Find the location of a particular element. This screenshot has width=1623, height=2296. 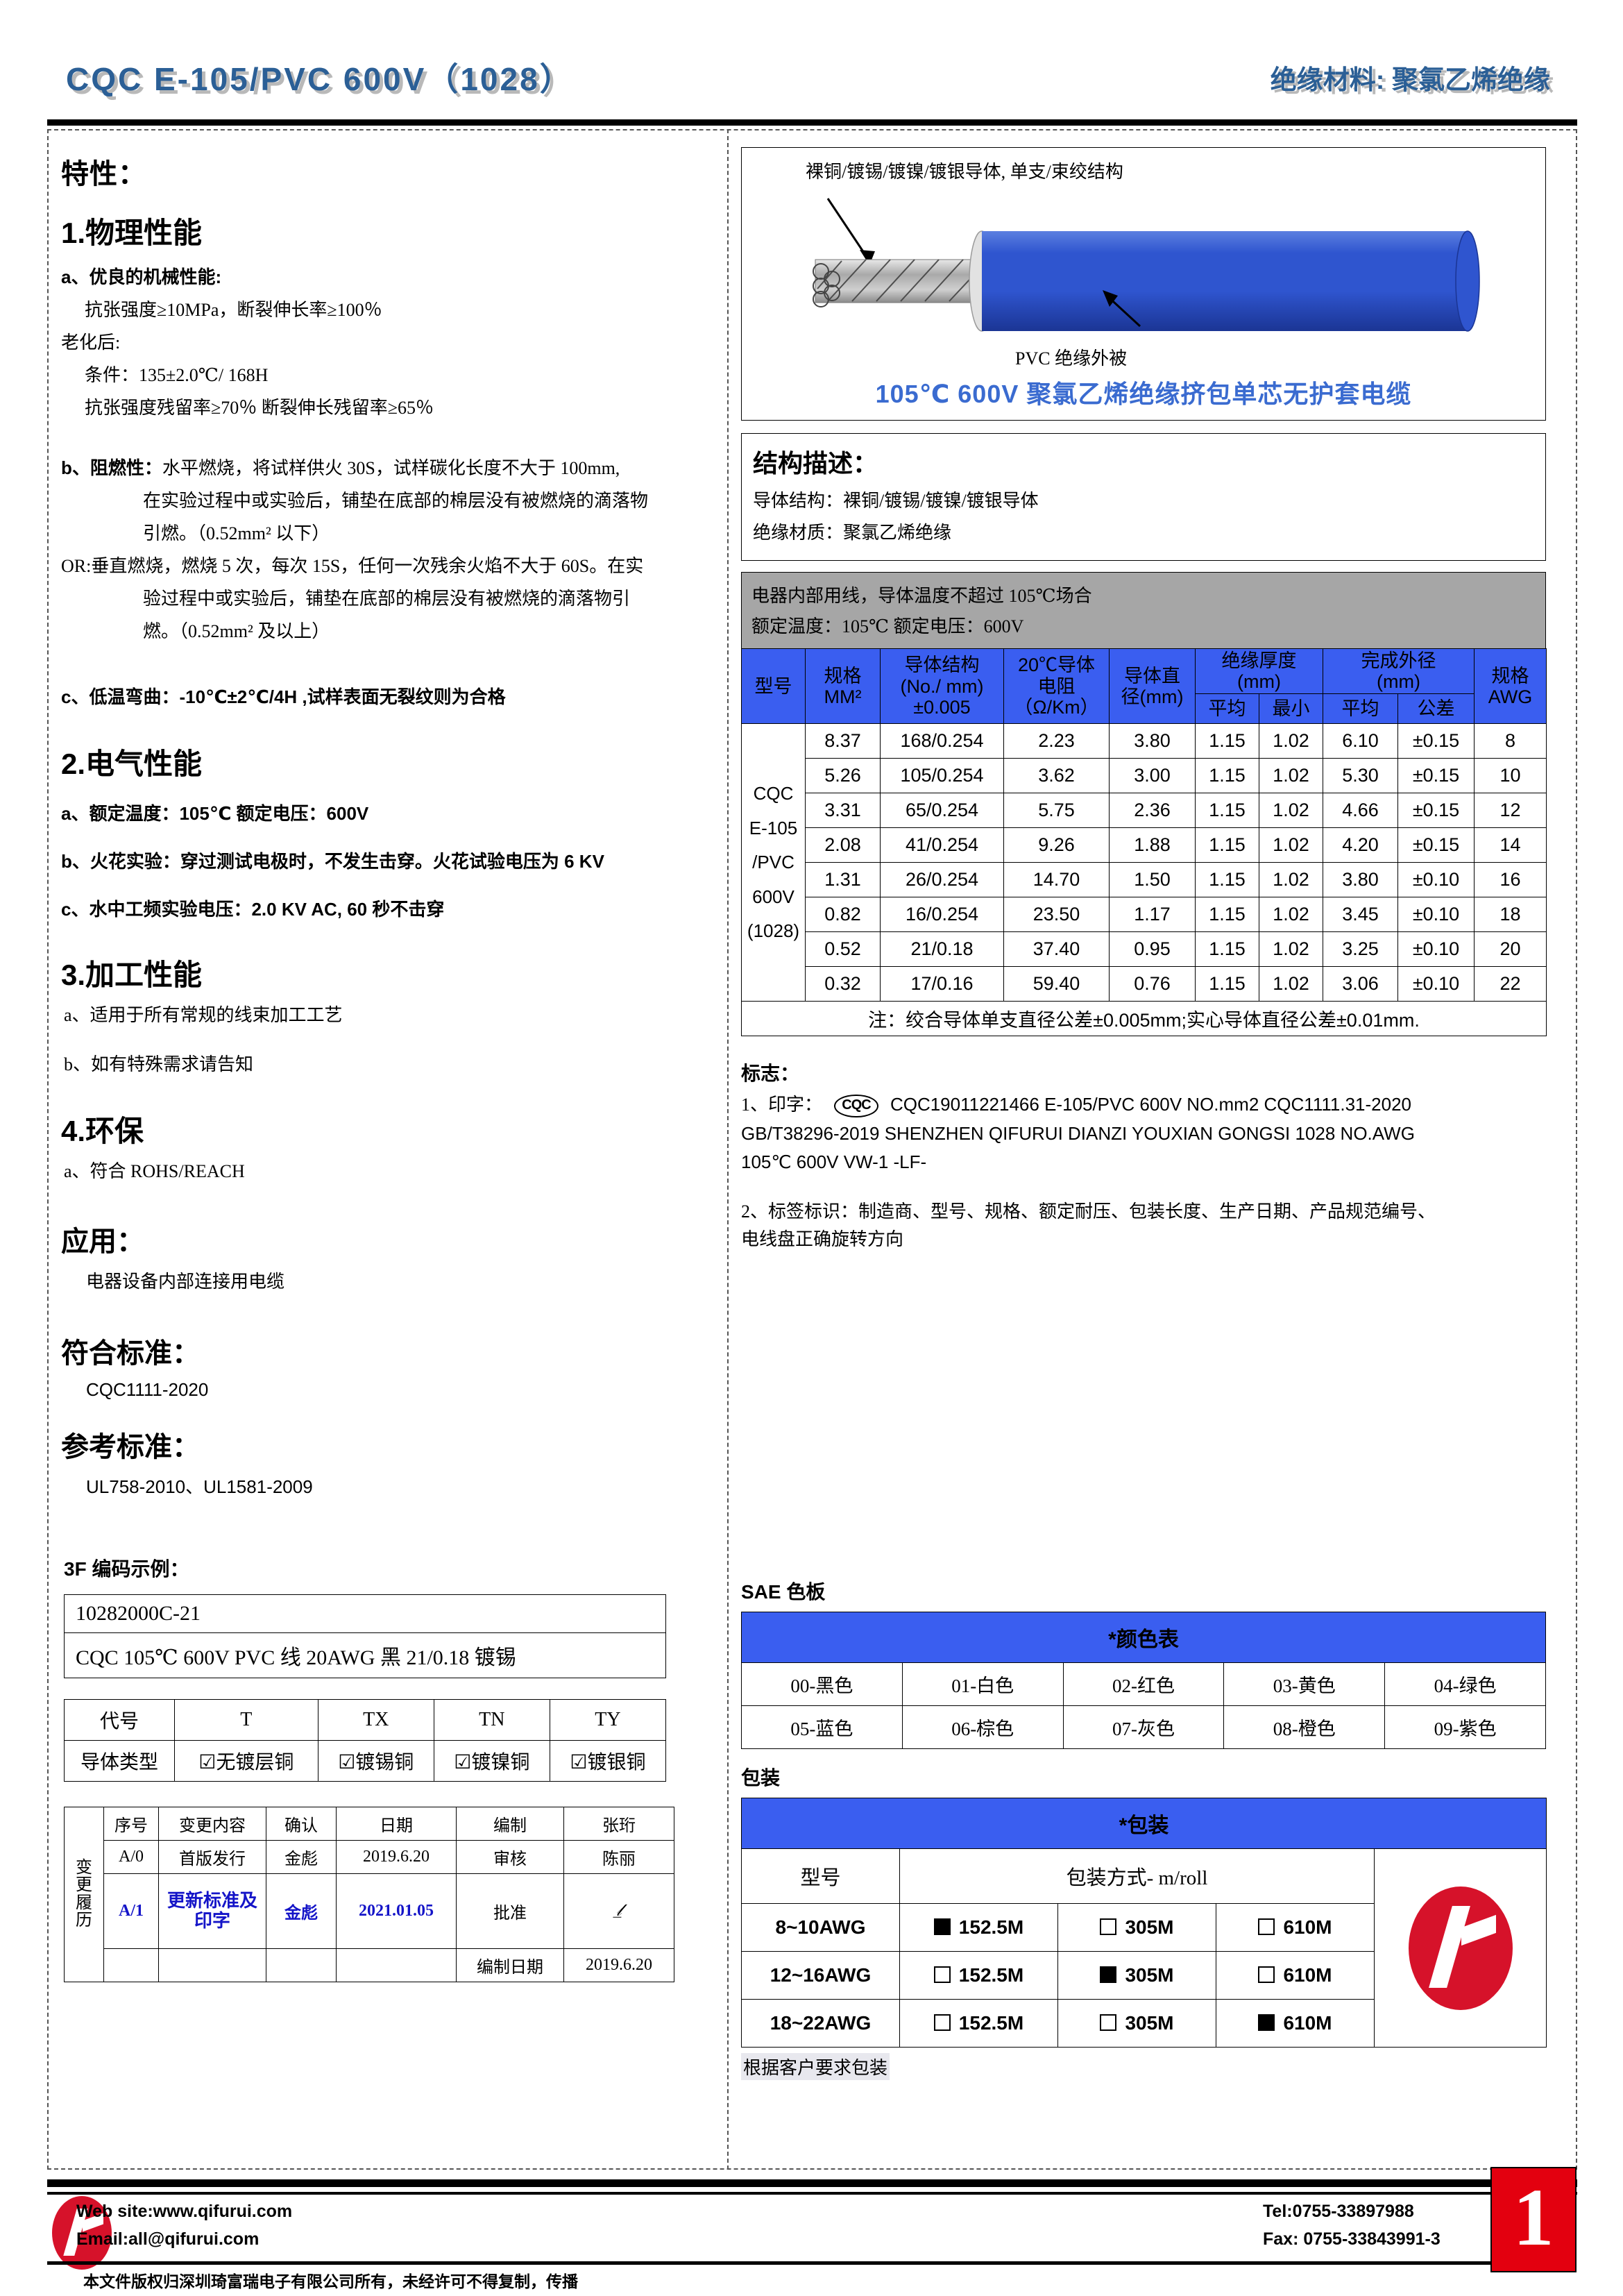

header-rule is located at coordinates (812, 123).